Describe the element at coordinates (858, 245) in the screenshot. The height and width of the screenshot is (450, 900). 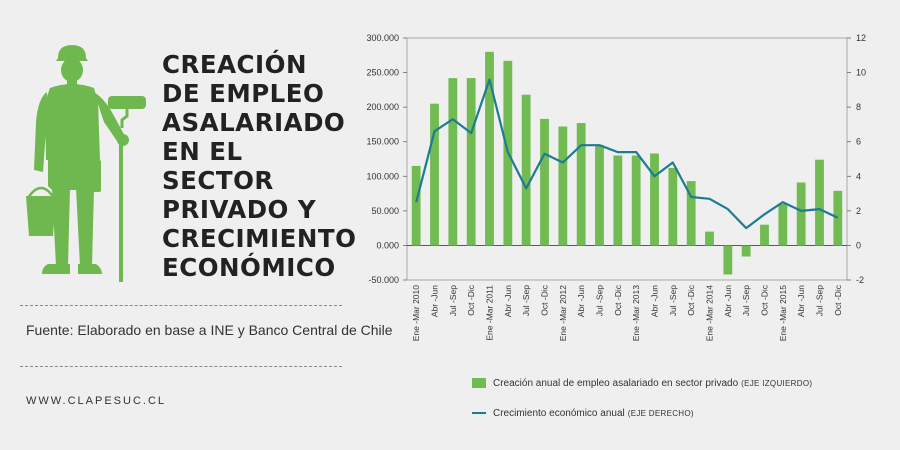
I see `y-right-tick-label: 0` at that location.